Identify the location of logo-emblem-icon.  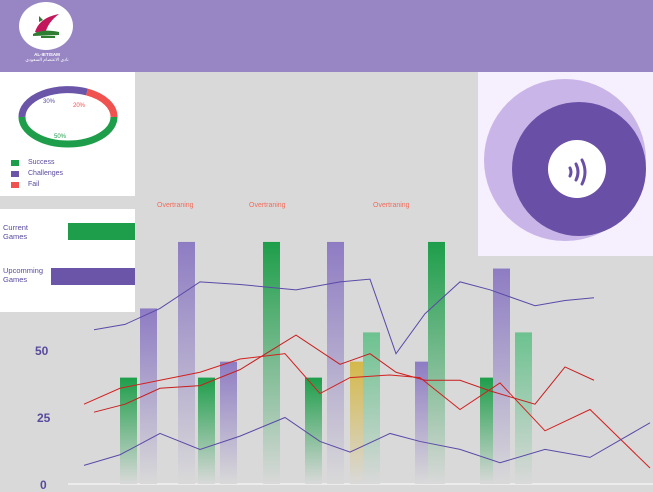
(46, 26).